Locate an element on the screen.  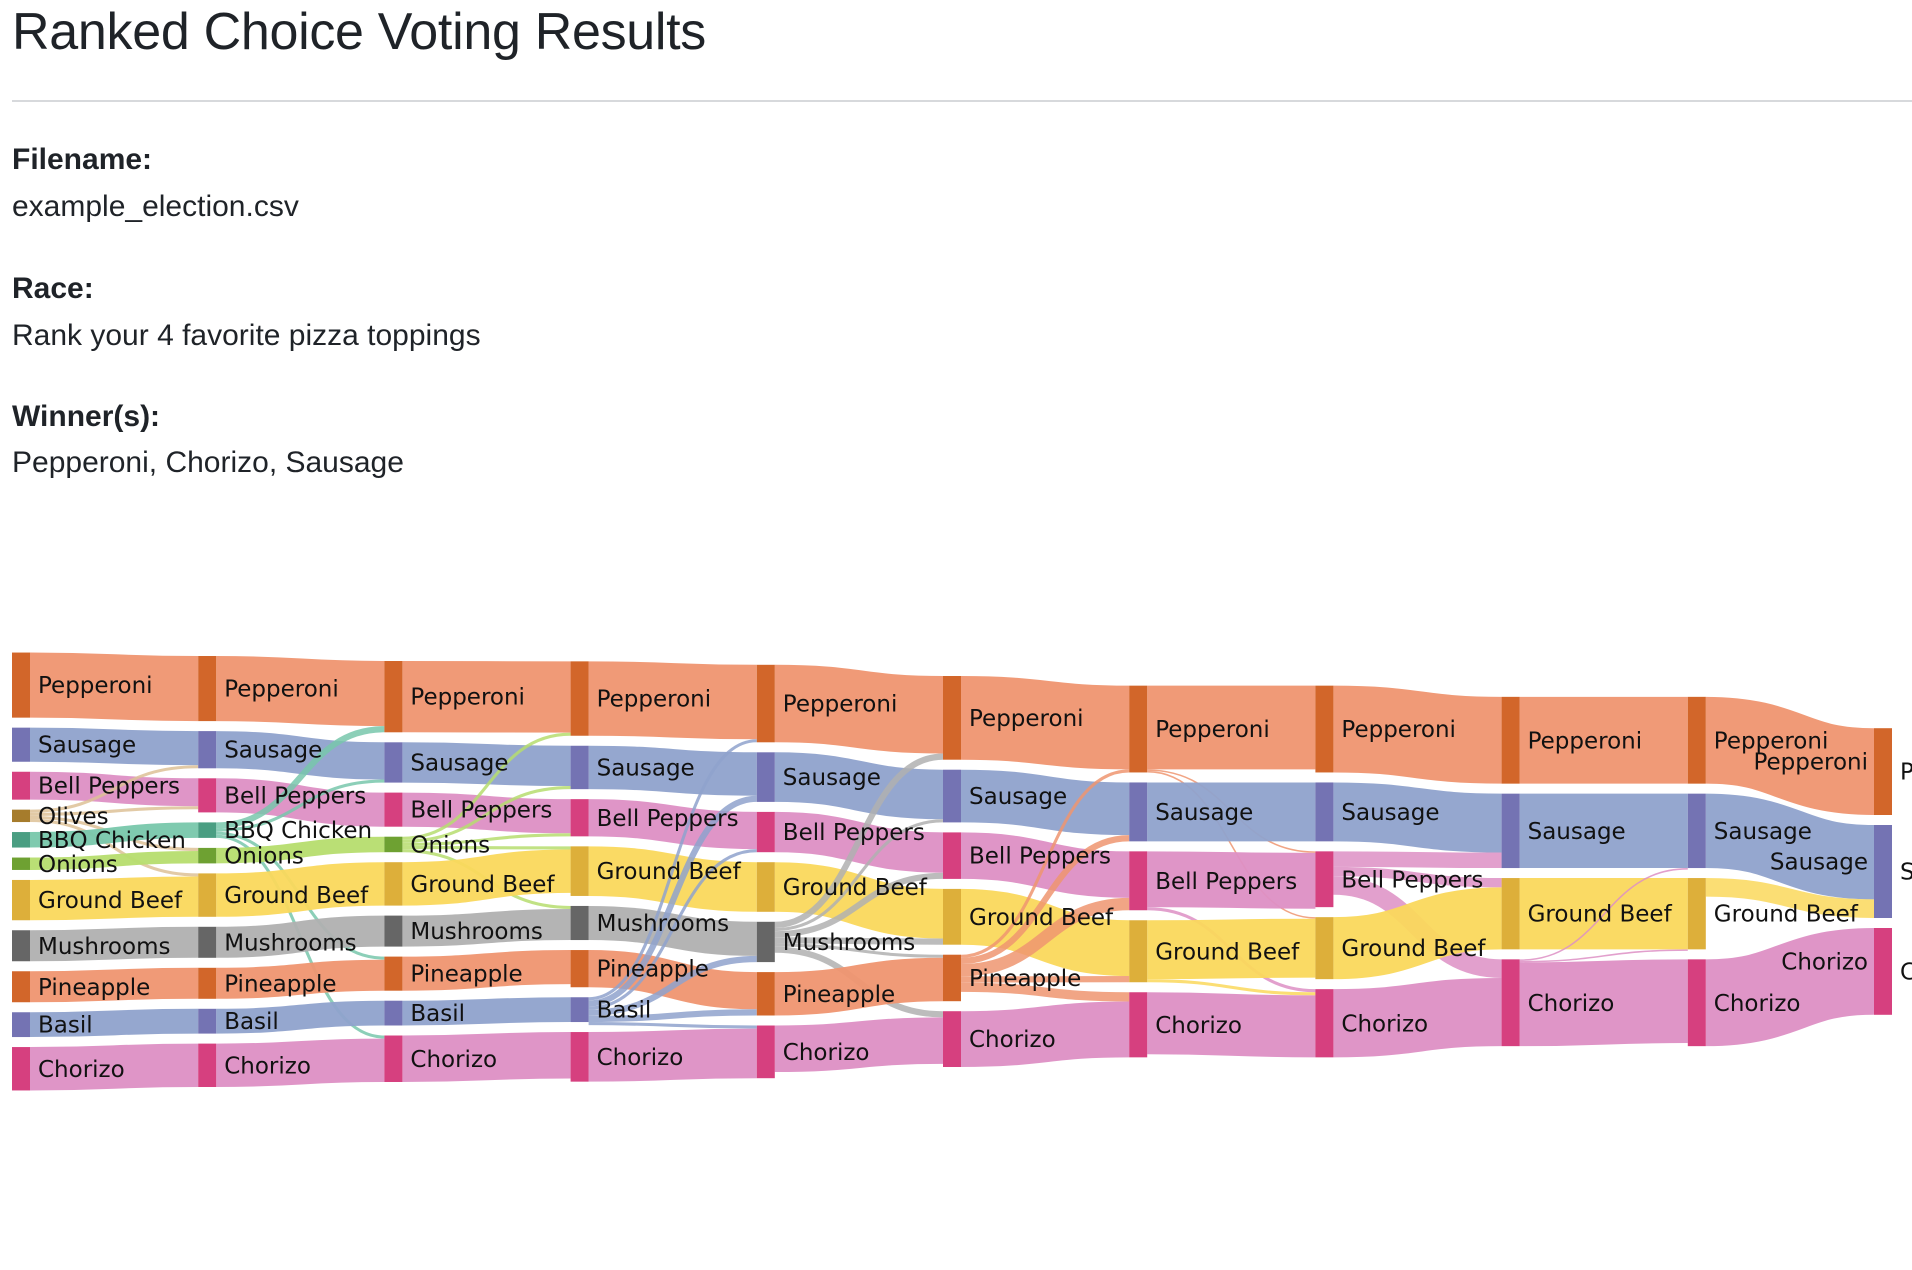
node-mushrooms-r5 is located at coordinates (765, 942).